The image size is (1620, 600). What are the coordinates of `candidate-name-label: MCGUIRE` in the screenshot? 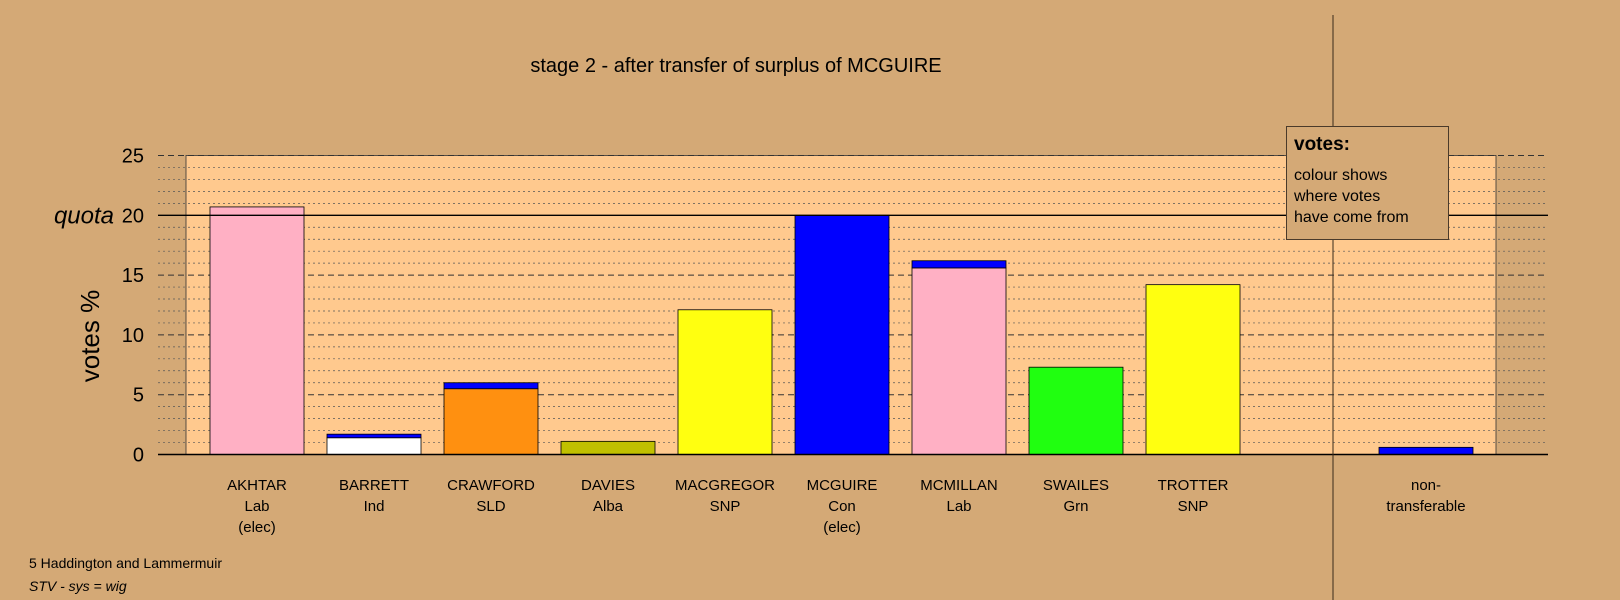 It's located at (842, 485).